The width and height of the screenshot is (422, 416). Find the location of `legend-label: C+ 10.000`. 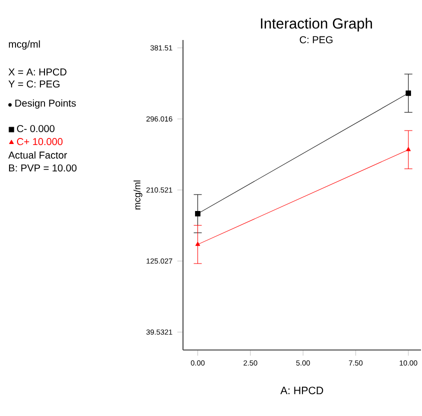

legend-label: C+ 10.000 is located at coordinates (40, 142).